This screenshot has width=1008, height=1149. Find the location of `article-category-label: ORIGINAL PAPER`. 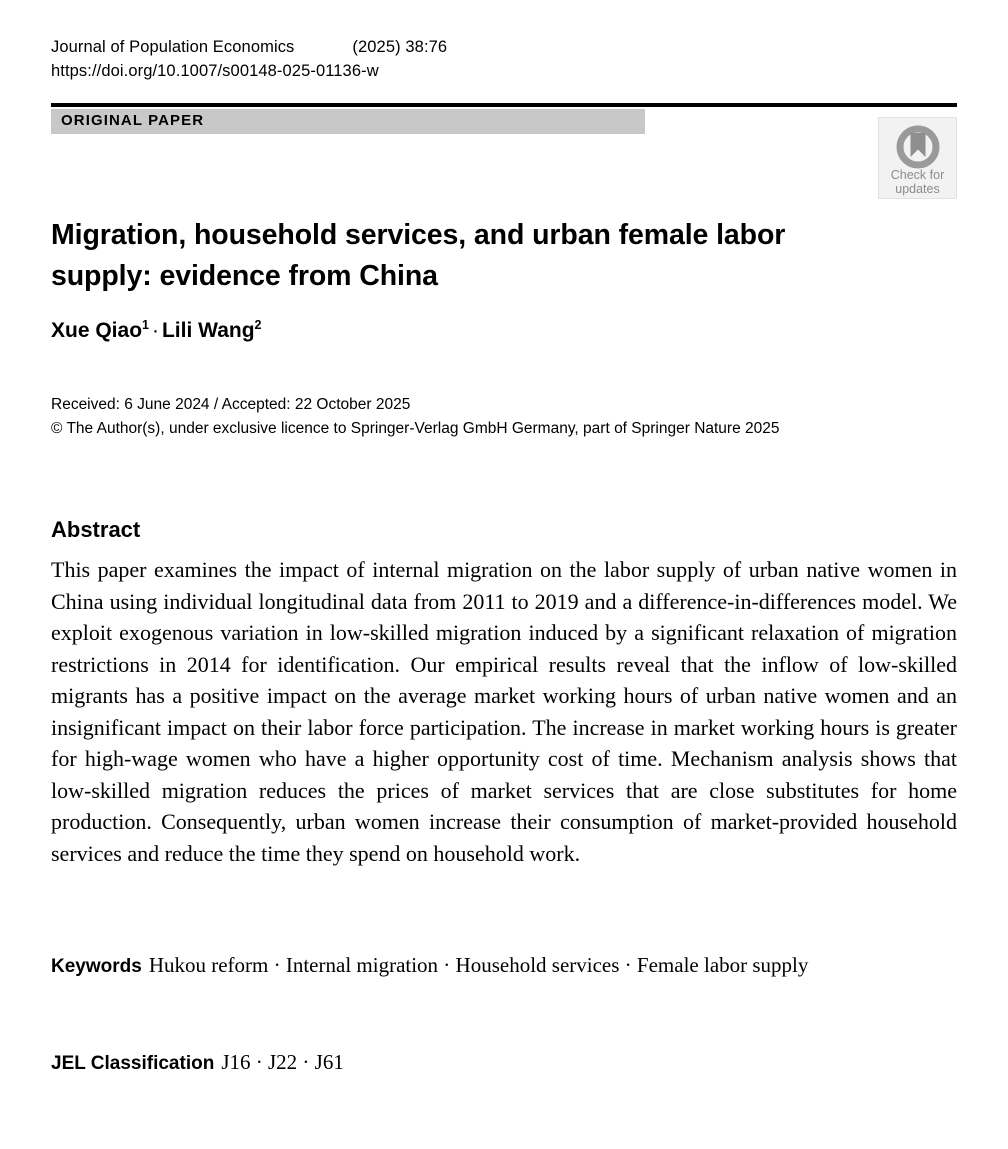

article-category-label: ORIGINAL PAPER is located at coordinates (133, 120).